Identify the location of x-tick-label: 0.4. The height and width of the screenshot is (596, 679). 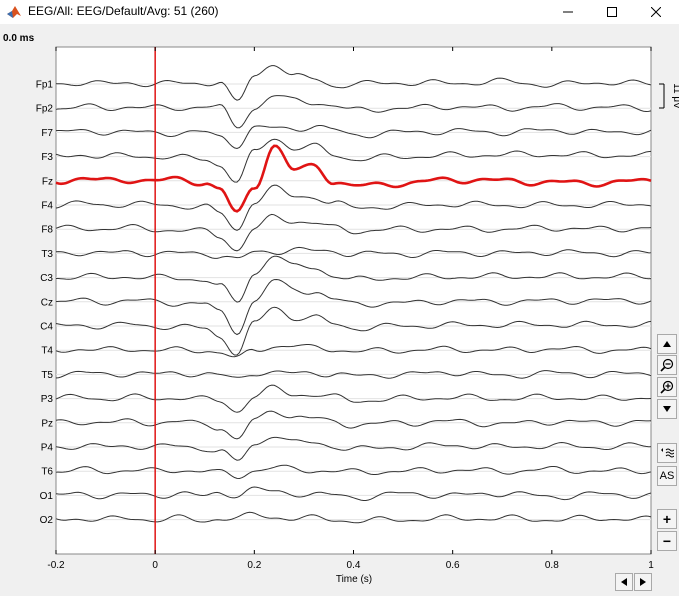
(354, 565).